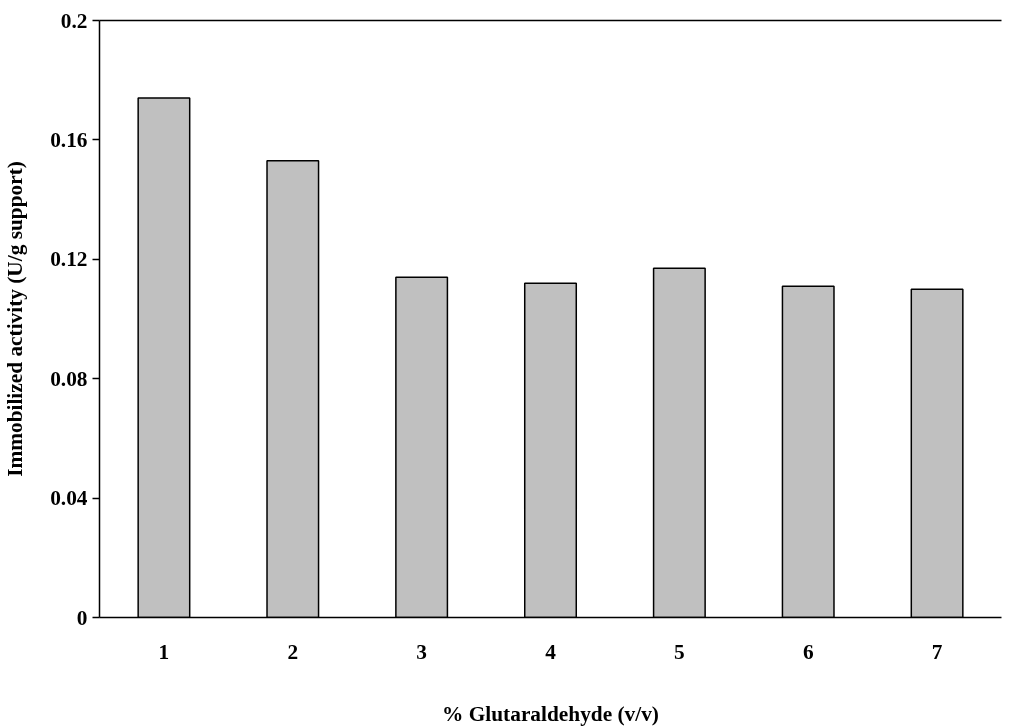  What do you see at coordinates (74, 20) in the screenshot?
I see `y-tick-label: 0.2` at bounding box center [74, 20].